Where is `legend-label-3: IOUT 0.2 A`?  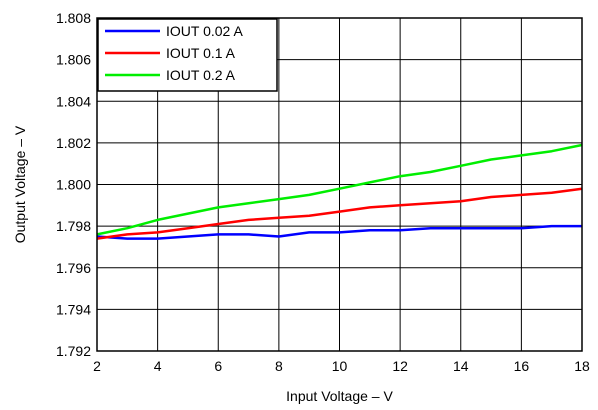
legend-label-3: IOUT 0.2 A is located at coordinates (201, 75).